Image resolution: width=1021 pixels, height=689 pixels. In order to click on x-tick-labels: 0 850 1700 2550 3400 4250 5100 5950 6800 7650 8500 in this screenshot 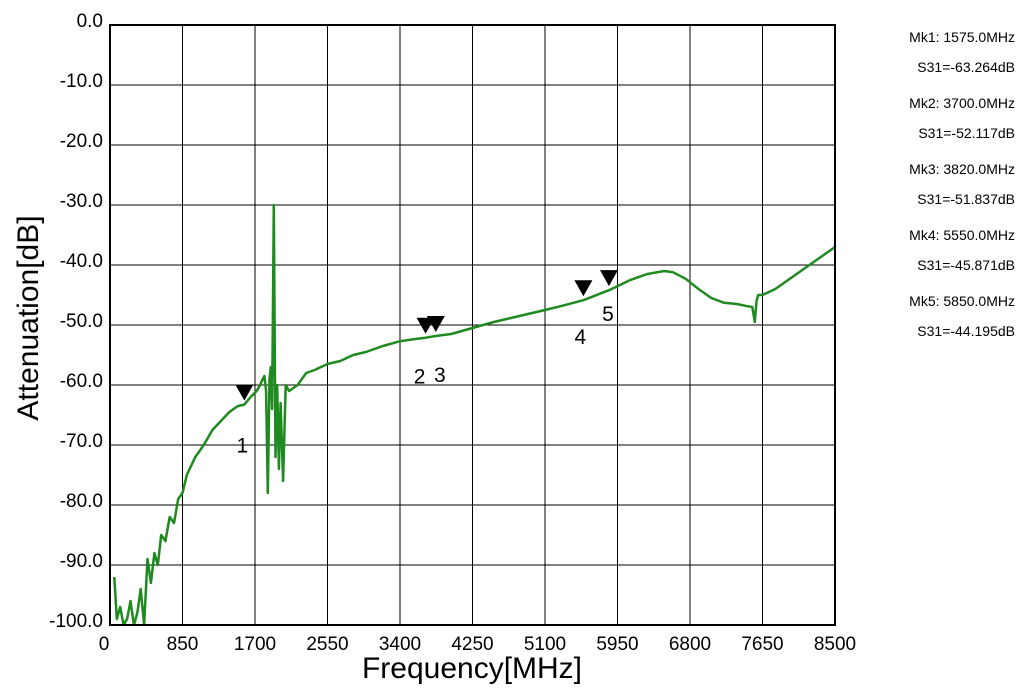, I will do `click(477, 644)`.